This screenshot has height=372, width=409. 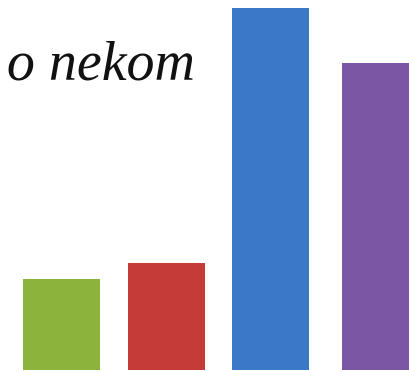 What do you see at coordinates (101, 62) in the screenshot?
I see `chart-title: o nekom` at bounding box center [101, 62].